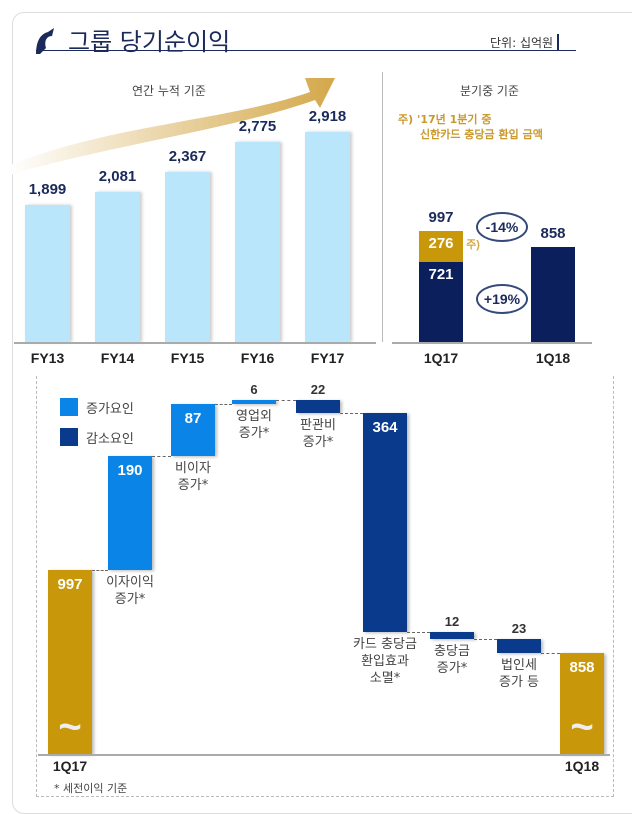  What do you see at coordinates (149, 42) in the screenshot?
I see `page-title: 그룹 당기순이익` at bounding box center [149, 42].